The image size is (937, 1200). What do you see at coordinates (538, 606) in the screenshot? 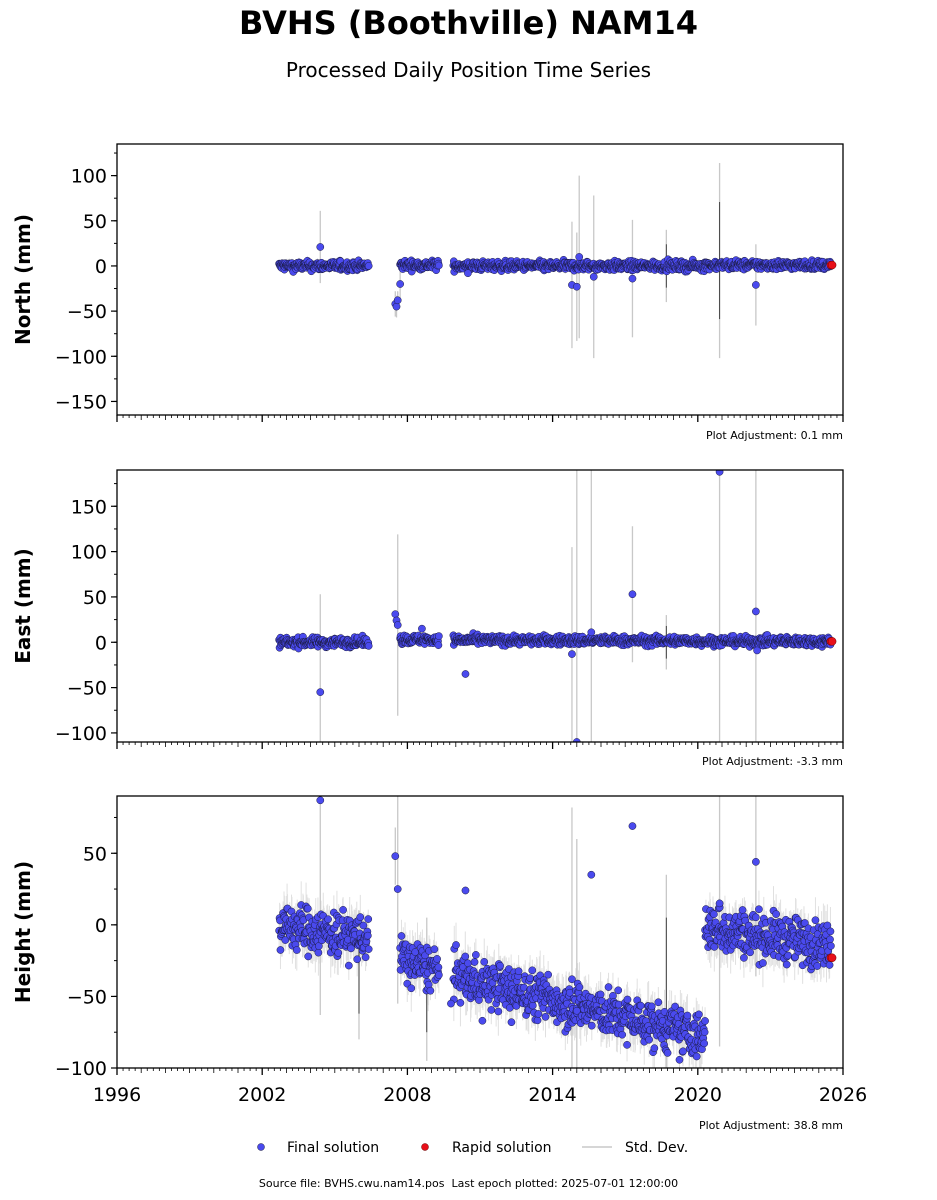
I see `stddev-spikes` at bounding box center [538, 606].